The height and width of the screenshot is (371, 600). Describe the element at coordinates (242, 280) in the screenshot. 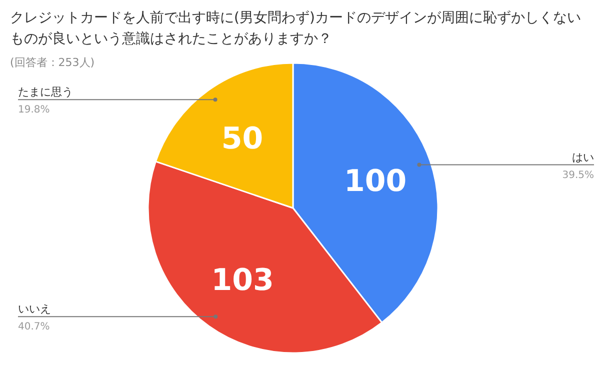

I see `text: 103` at that location.